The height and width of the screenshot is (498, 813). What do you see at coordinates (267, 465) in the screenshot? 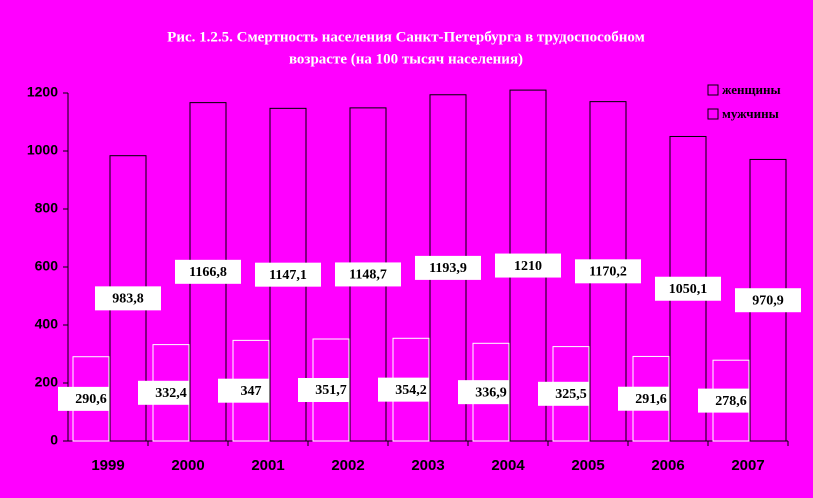
I see `x-tick-label: 2001` at bounding box center [267, 465].